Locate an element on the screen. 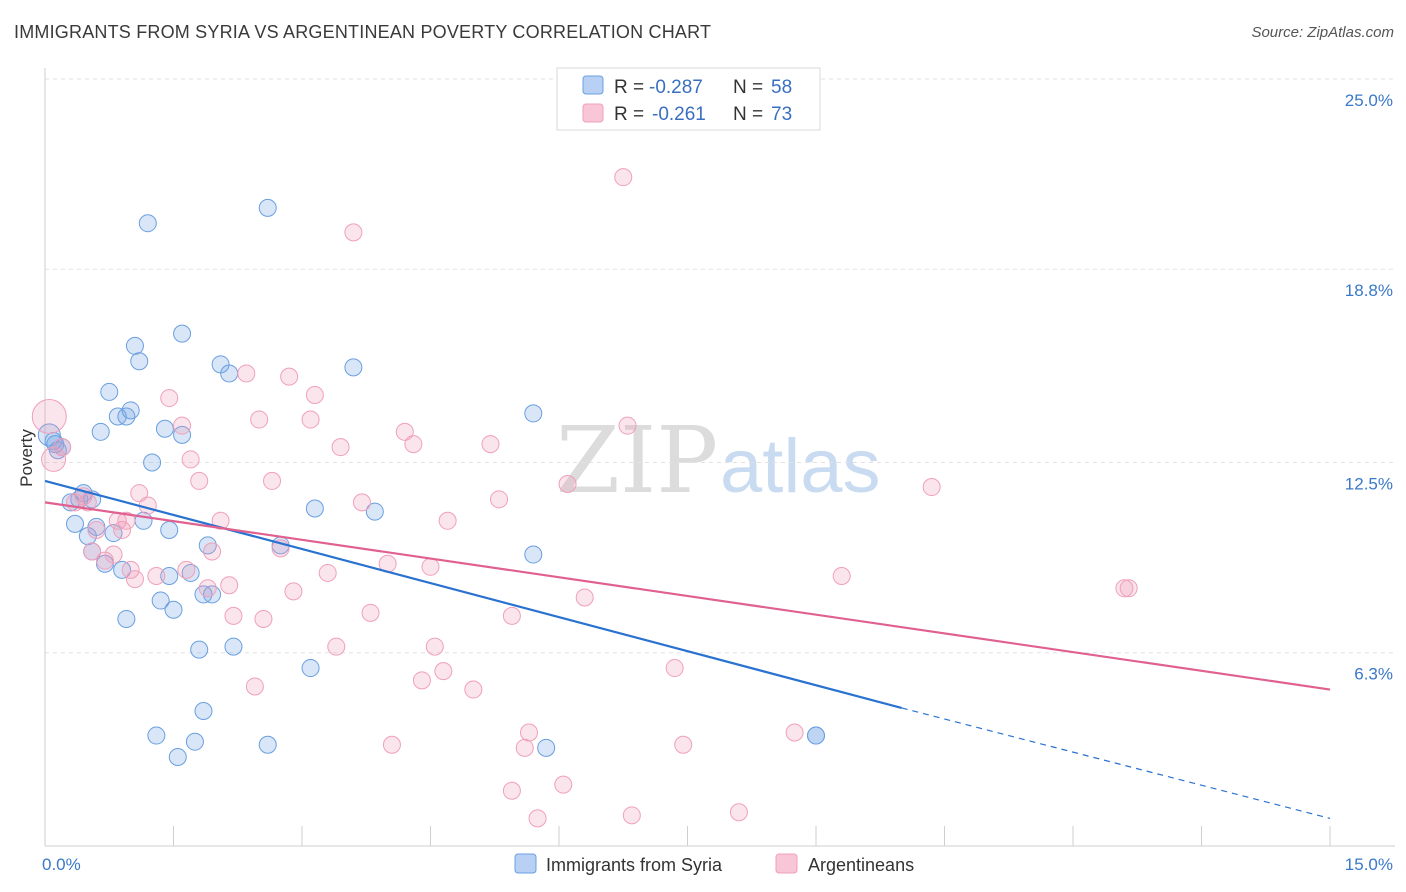 This screenshot has height=892, width=1406. y-tick-label: 18.8% is located at coordinates (1369, 290).